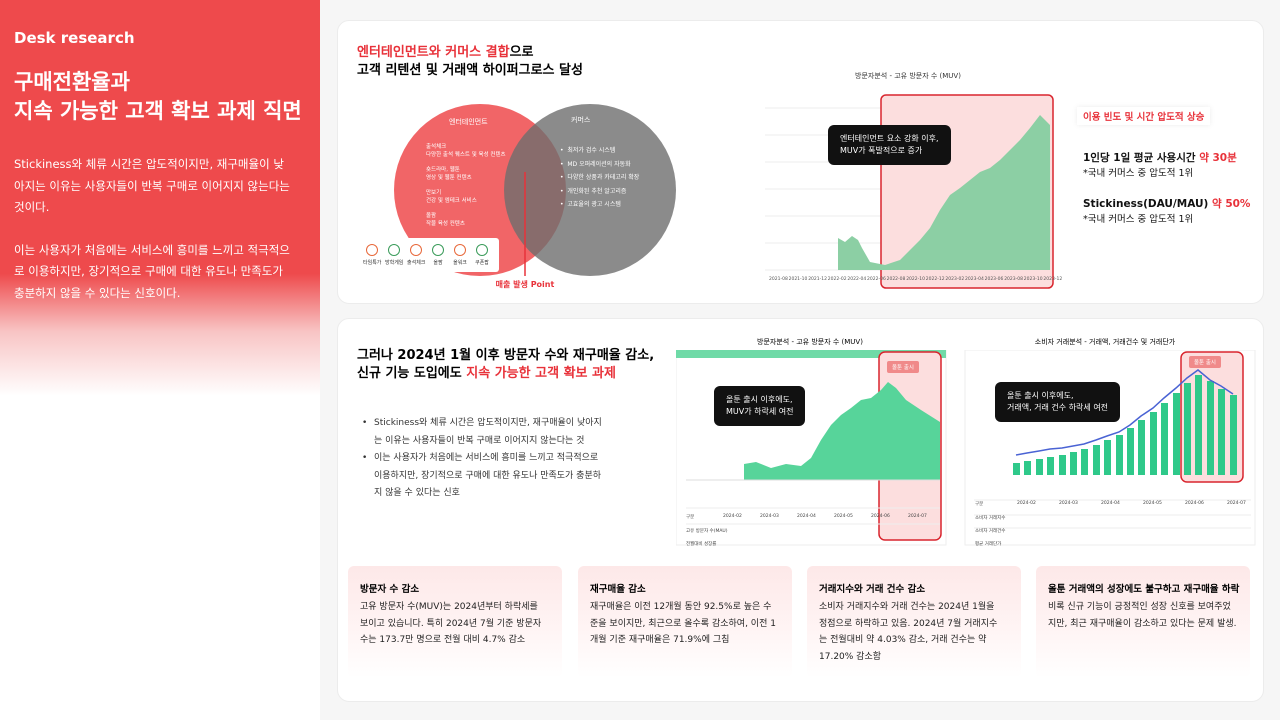  Describe the element at coordinates (1058, 402) in the screenshot. I see `chart-tooltip: 올툰 출시 이후에도, 거래액, 거래 건수 하락세 여전` at that location.